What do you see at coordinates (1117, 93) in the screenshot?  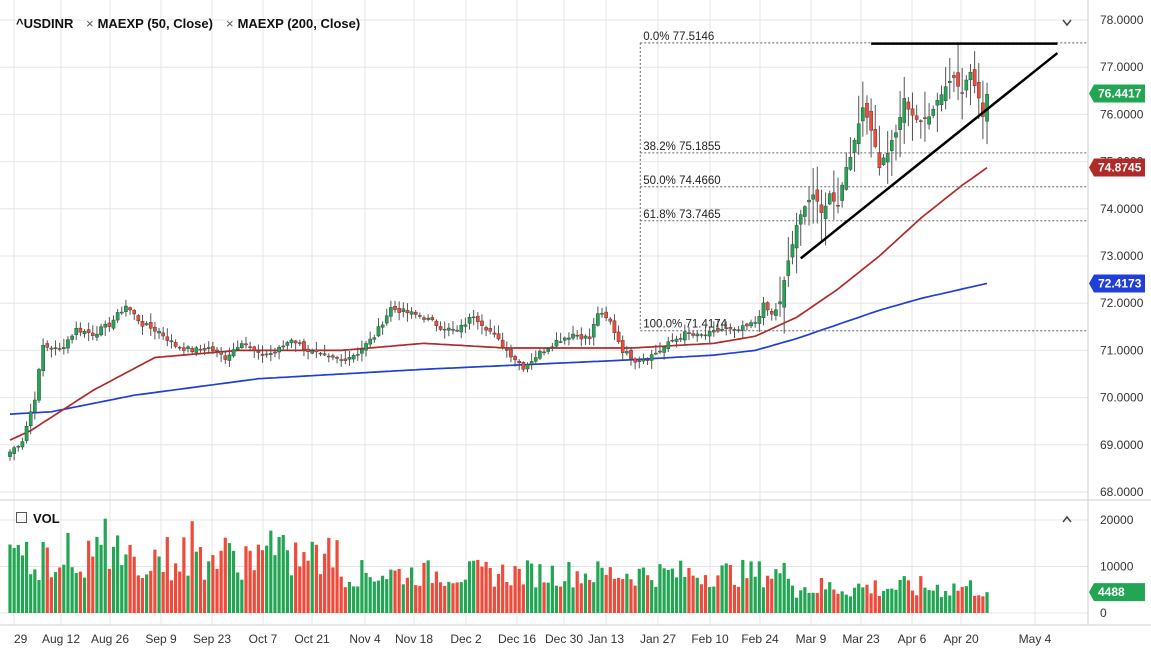 I see `badge-shape` at bounding box center [1117, 93].